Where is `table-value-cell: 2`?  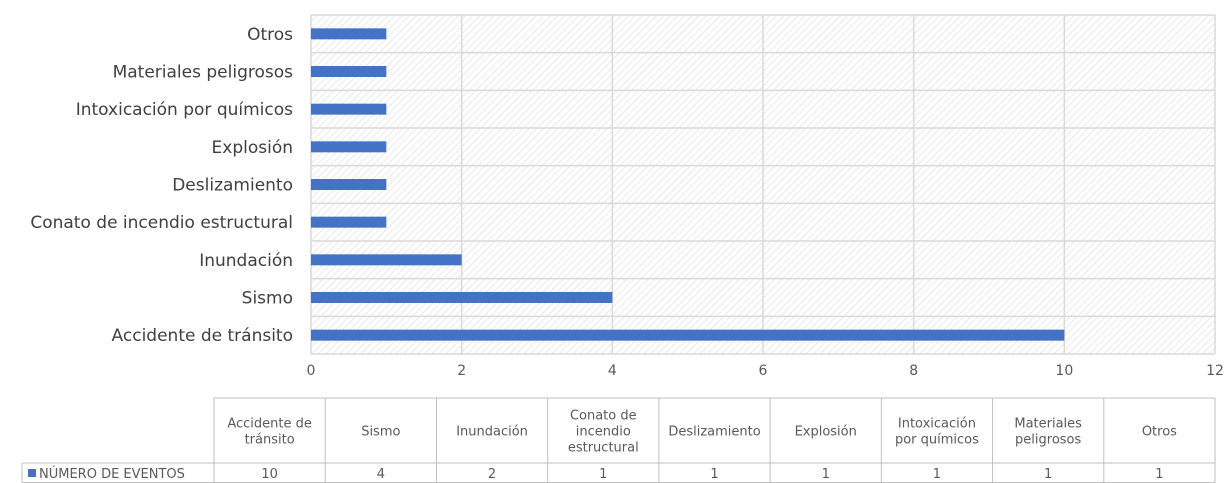
table-value-cell: 2 is located at coordinates (492, 474).